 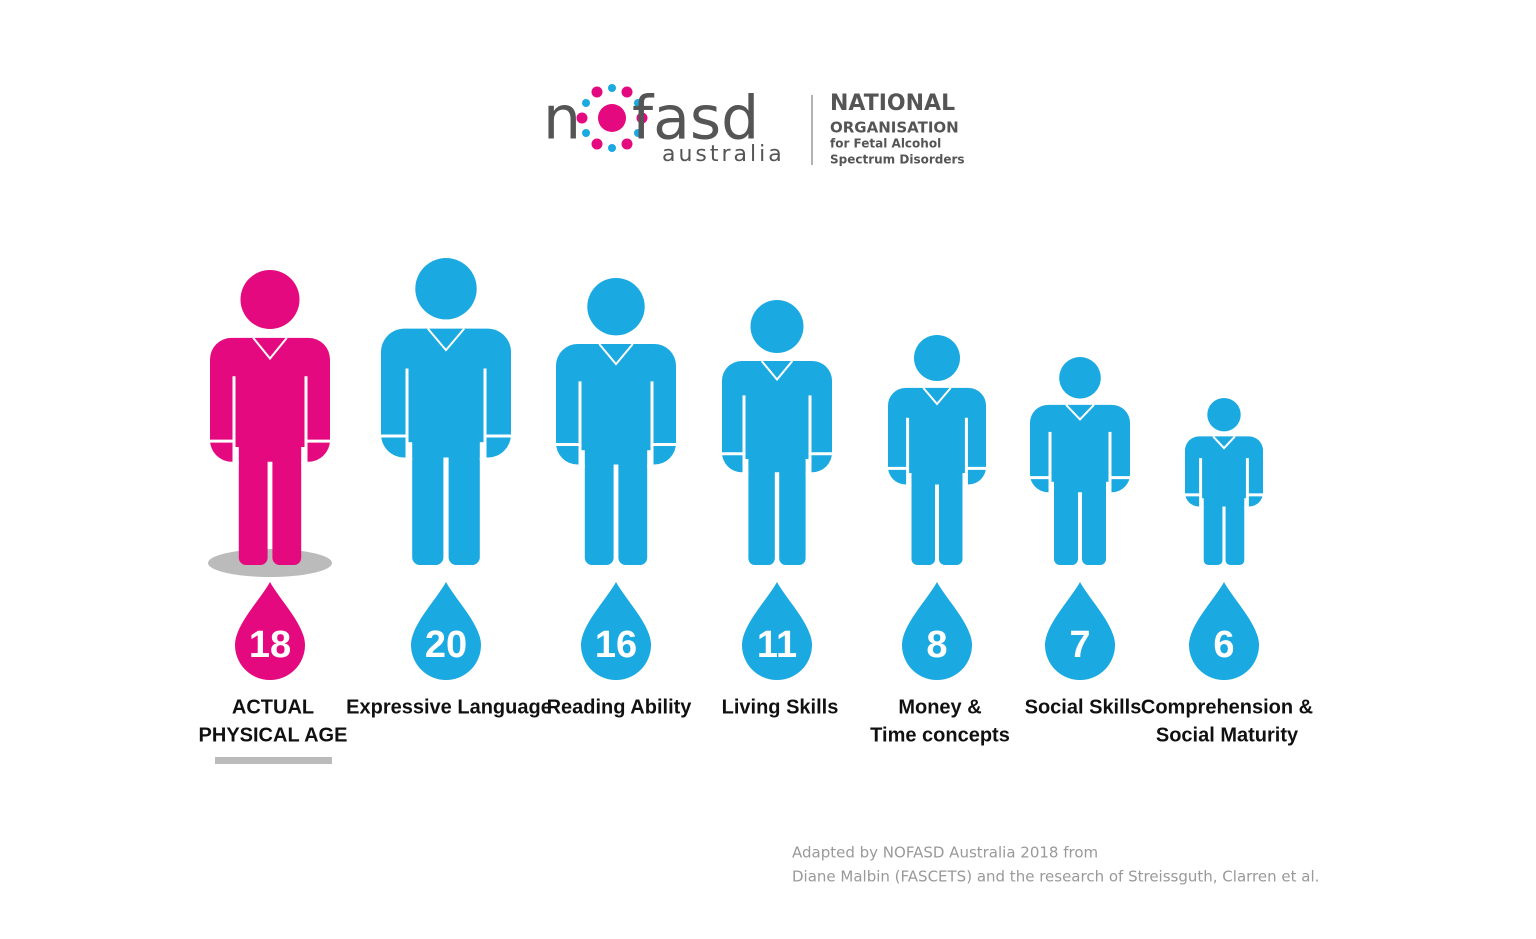 What do you see at coordinates (1083, 707) in the screenshot?
I see `figure-label: Social Skills` at bounding box center [1083, 707].